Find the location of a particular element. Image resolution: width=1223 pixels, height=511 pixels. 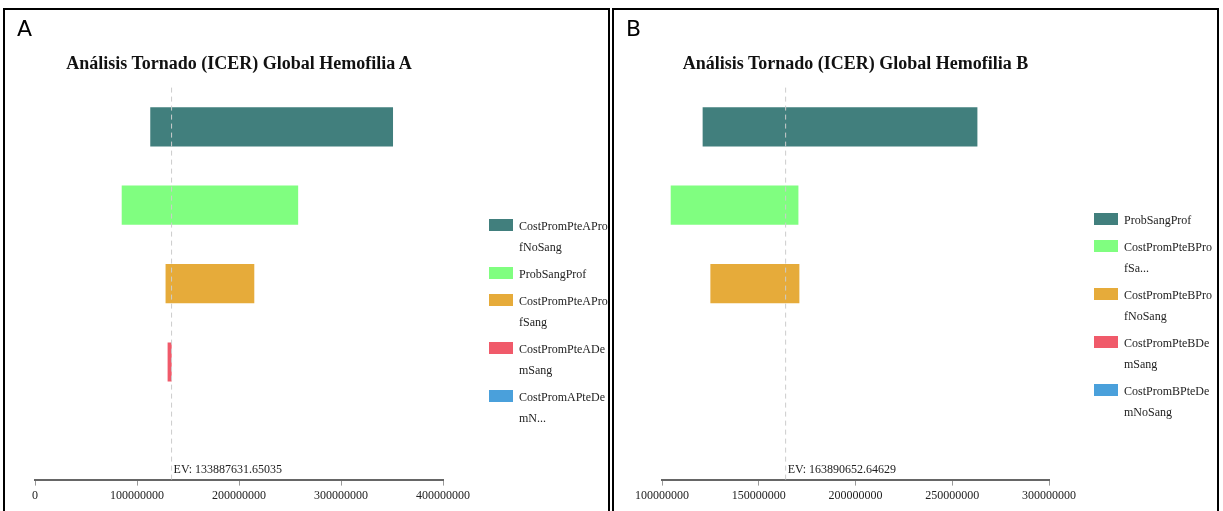

text: B is located at coordinates (634, 28).